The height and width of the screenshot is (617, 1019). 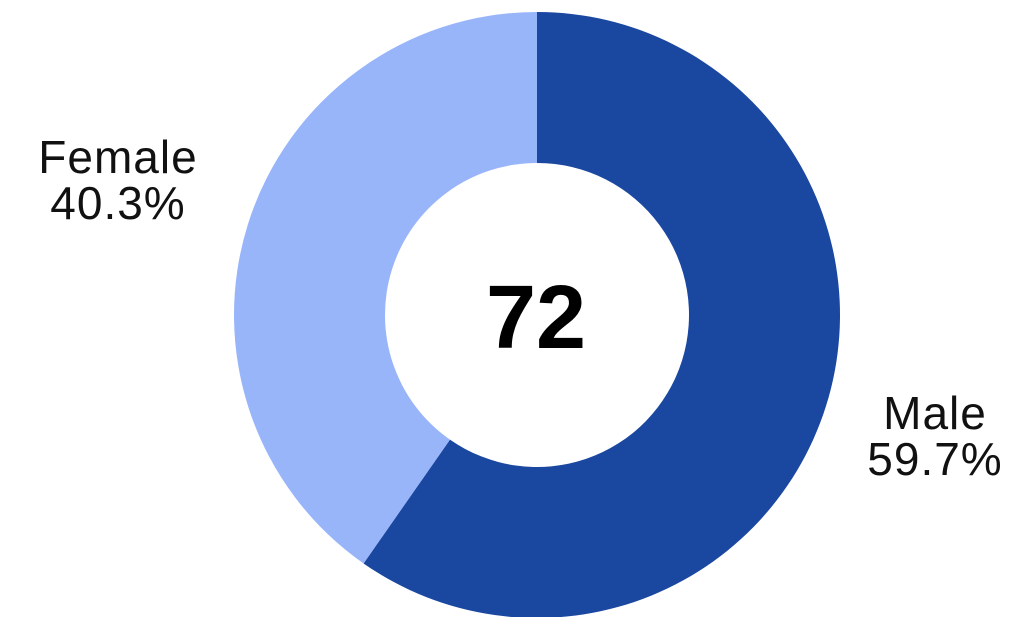 I want to click on slice-label-female: Female 40.3%, so click(x=118, y=180).